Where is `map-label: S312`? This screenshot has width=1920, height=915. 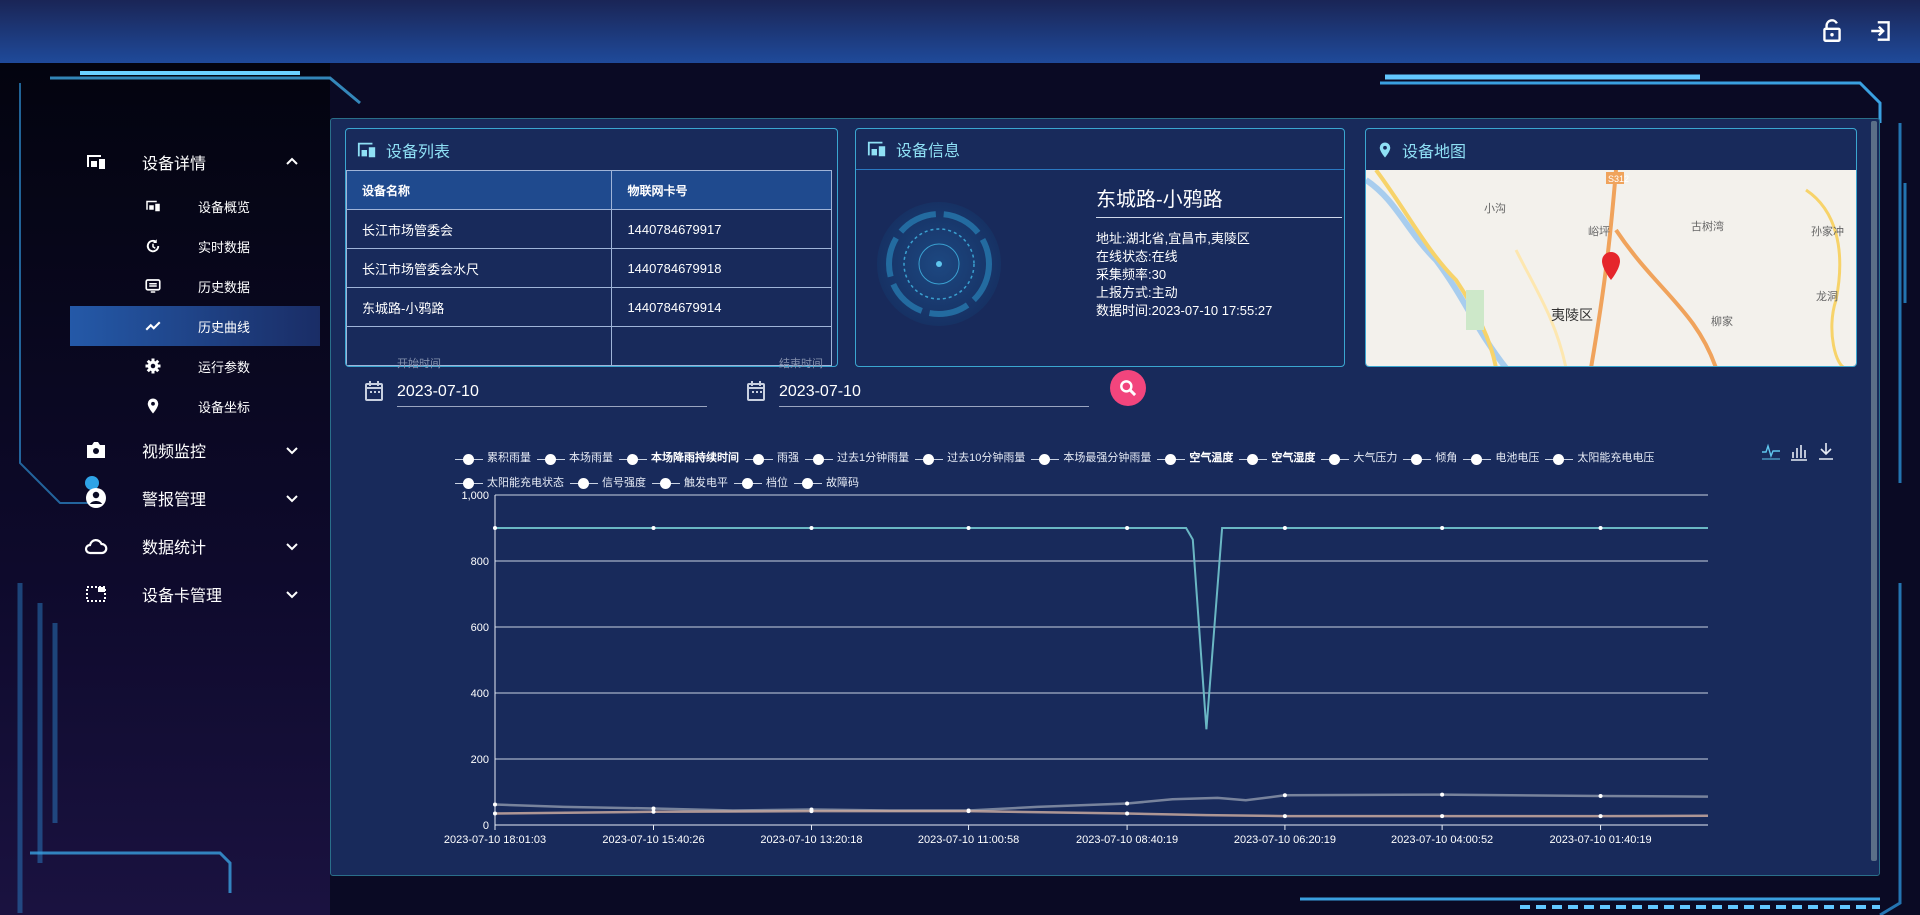
map-label: S312 is located at coordinates (1618, 179).